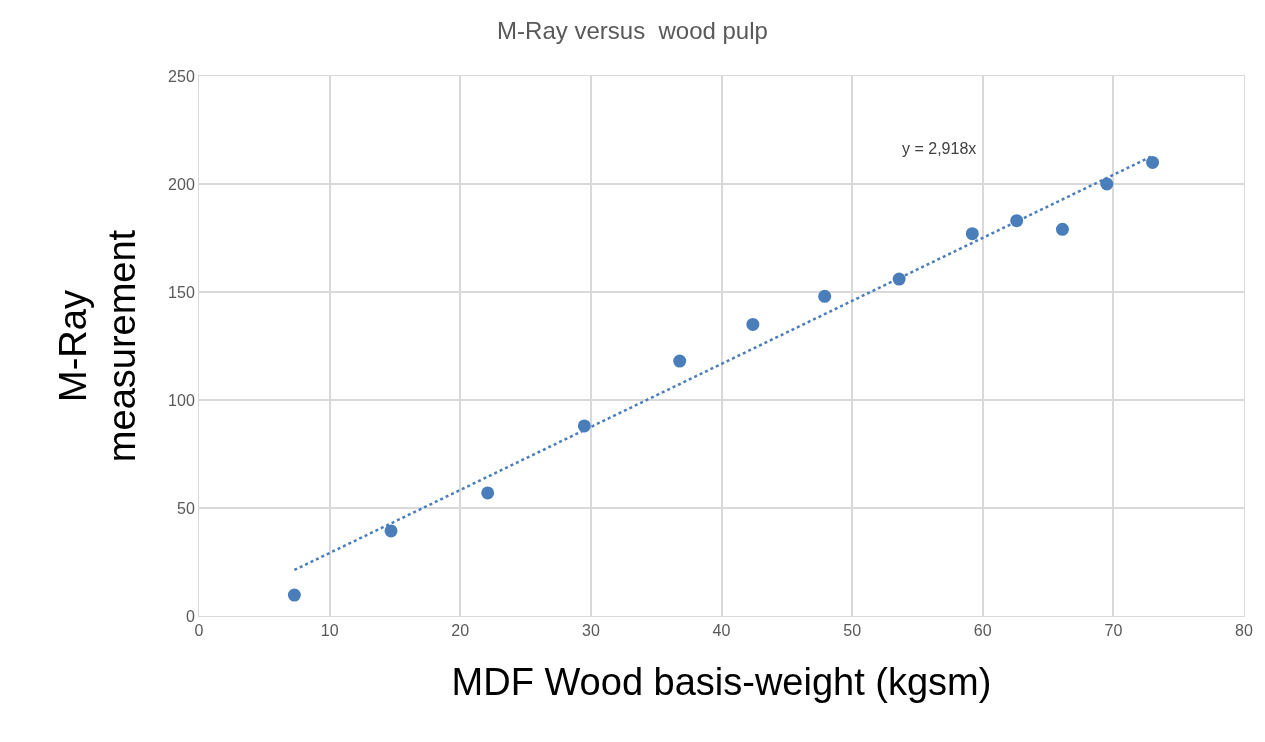 Image resolution: width=1265 pixels, height=742 pixels. What do you see at coordinates (721, 631) in the screenshot?
I see `x-tick-label: 40` at bounding box center [721, 631].